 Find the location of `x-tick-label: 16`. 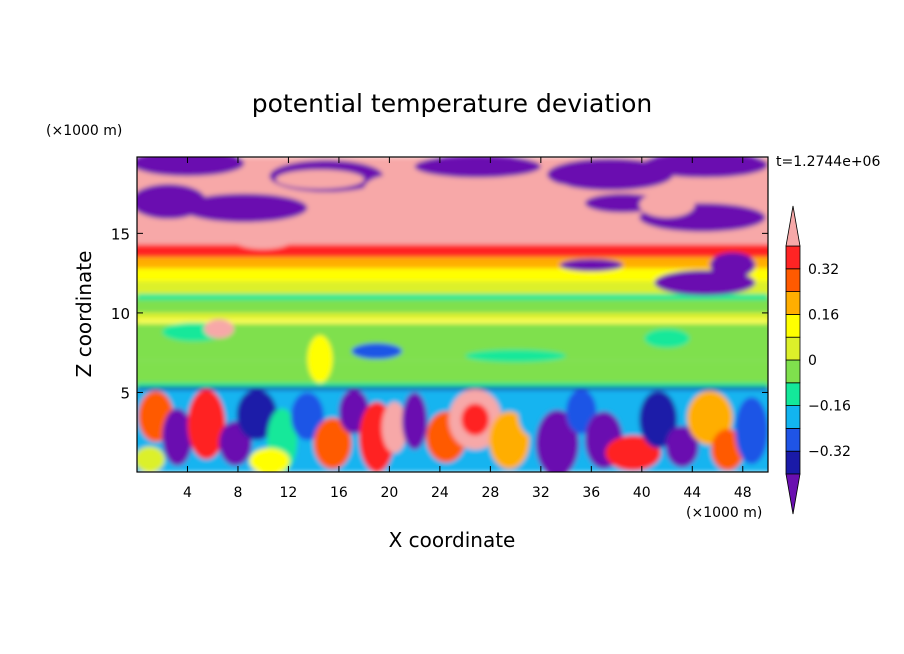

x-tick-label: 16 is located at coordinates (339, 493).